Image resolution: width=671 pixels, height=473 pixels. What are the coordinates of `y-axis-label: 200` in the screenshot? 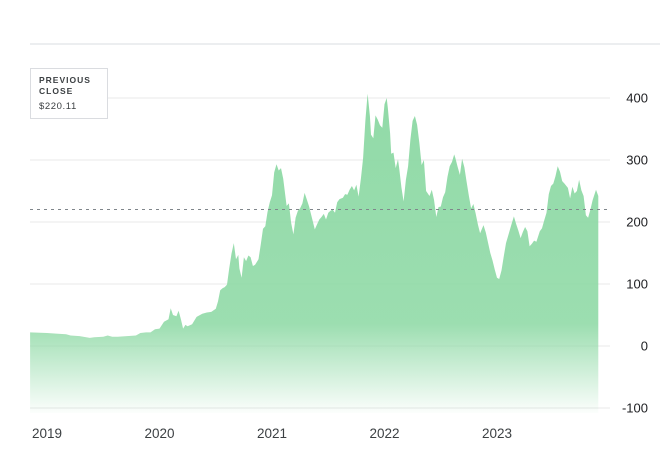 It's located at (637, 222).